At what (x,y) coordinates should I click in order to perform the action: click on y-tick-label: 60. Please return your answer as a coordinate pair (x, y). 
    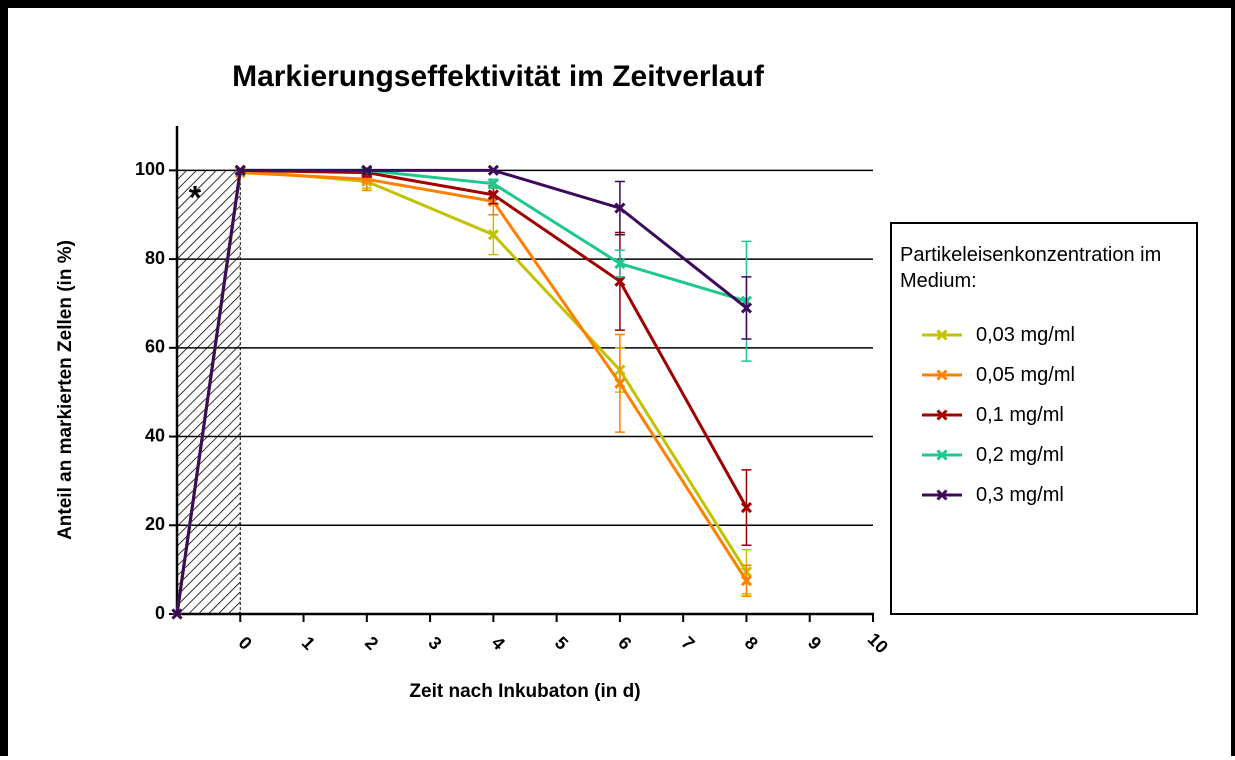
    Looking at the image, I should click on (155, 347).